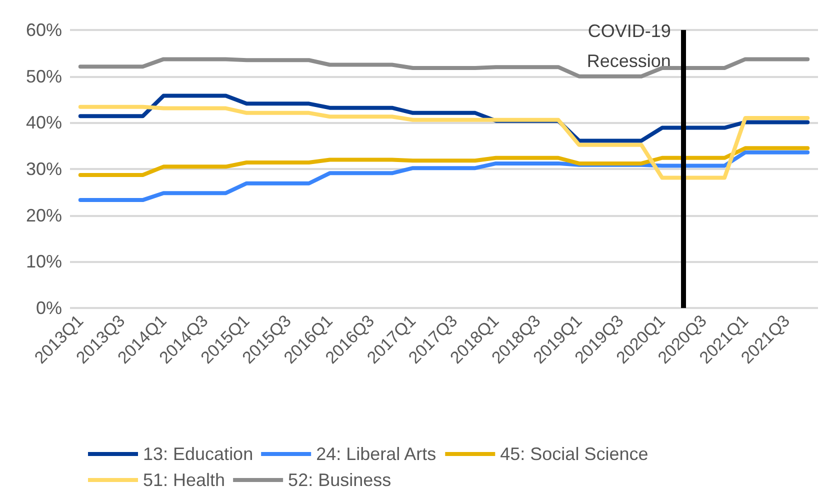 The height and width of the screenshot is (502, 830). I want to click on y-tick-label: 0%, so click(49, 308).